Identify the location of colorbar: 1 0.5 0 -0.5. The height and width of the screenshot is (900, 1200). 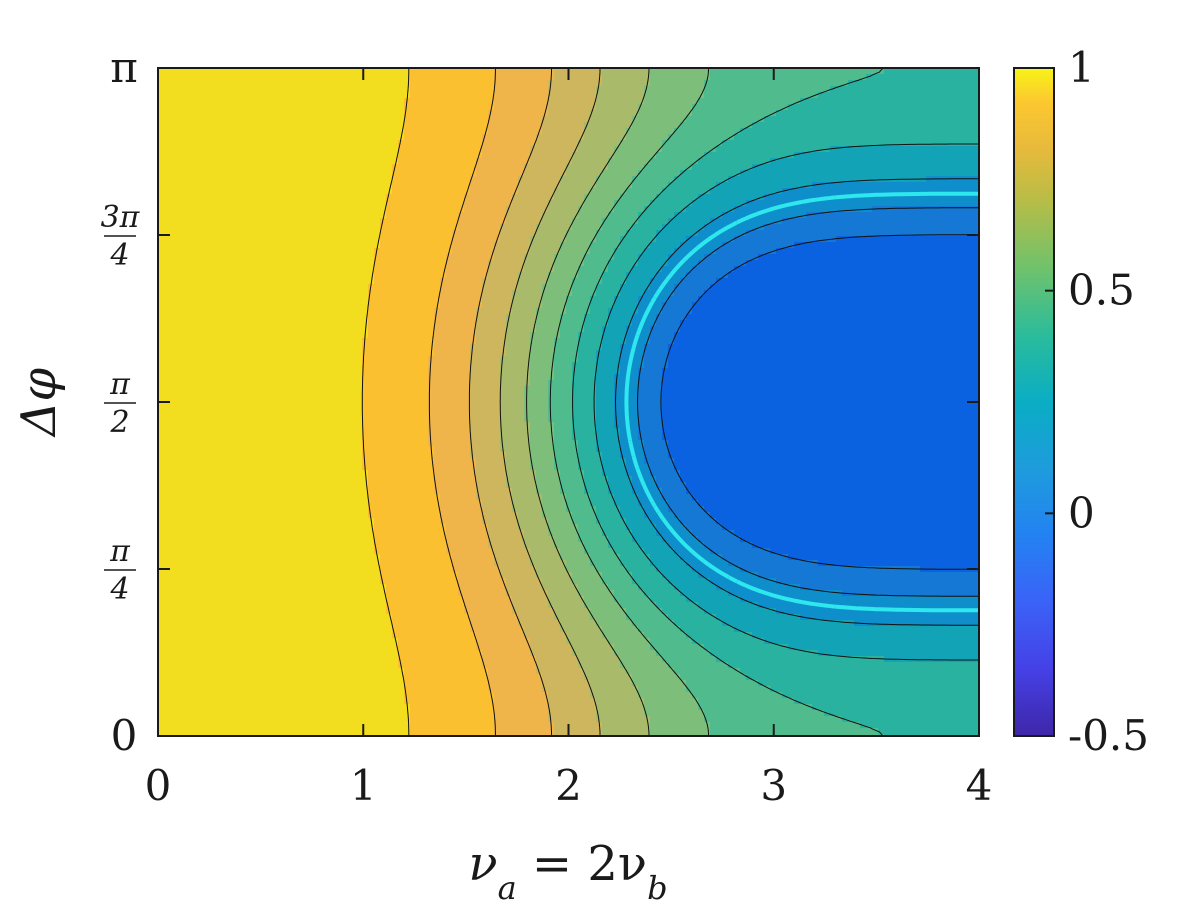
(1081, 401).